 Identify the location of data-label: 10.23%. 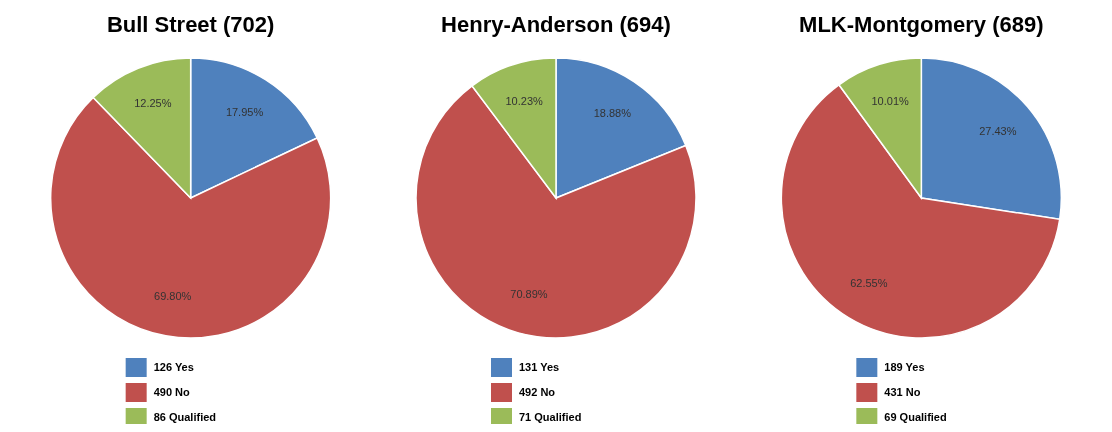
(524, 101).